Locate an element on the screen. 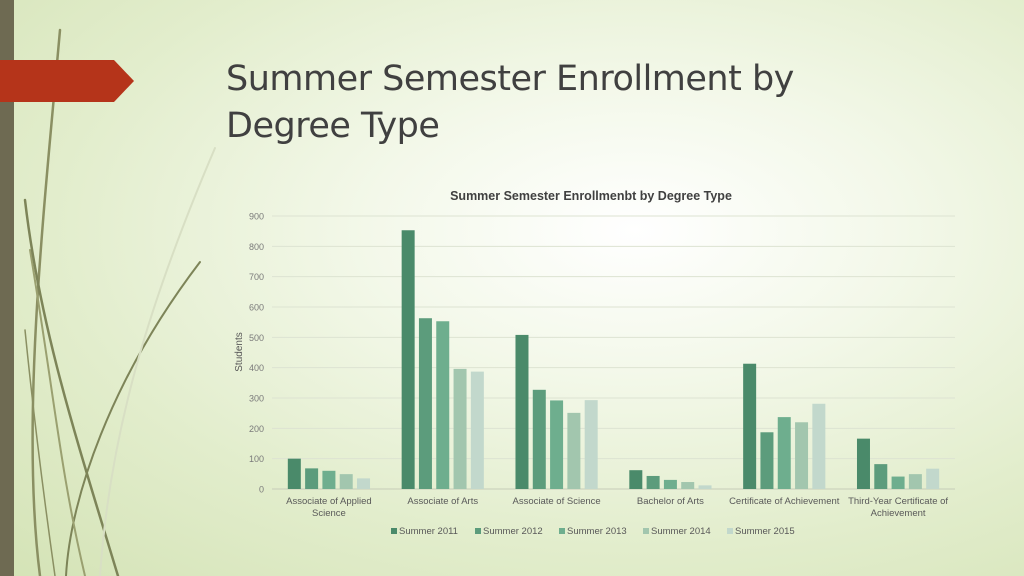 The width and height of the screenshot is (1024, 576). y-tick-label: 200 is located at coordinates (256, 429).